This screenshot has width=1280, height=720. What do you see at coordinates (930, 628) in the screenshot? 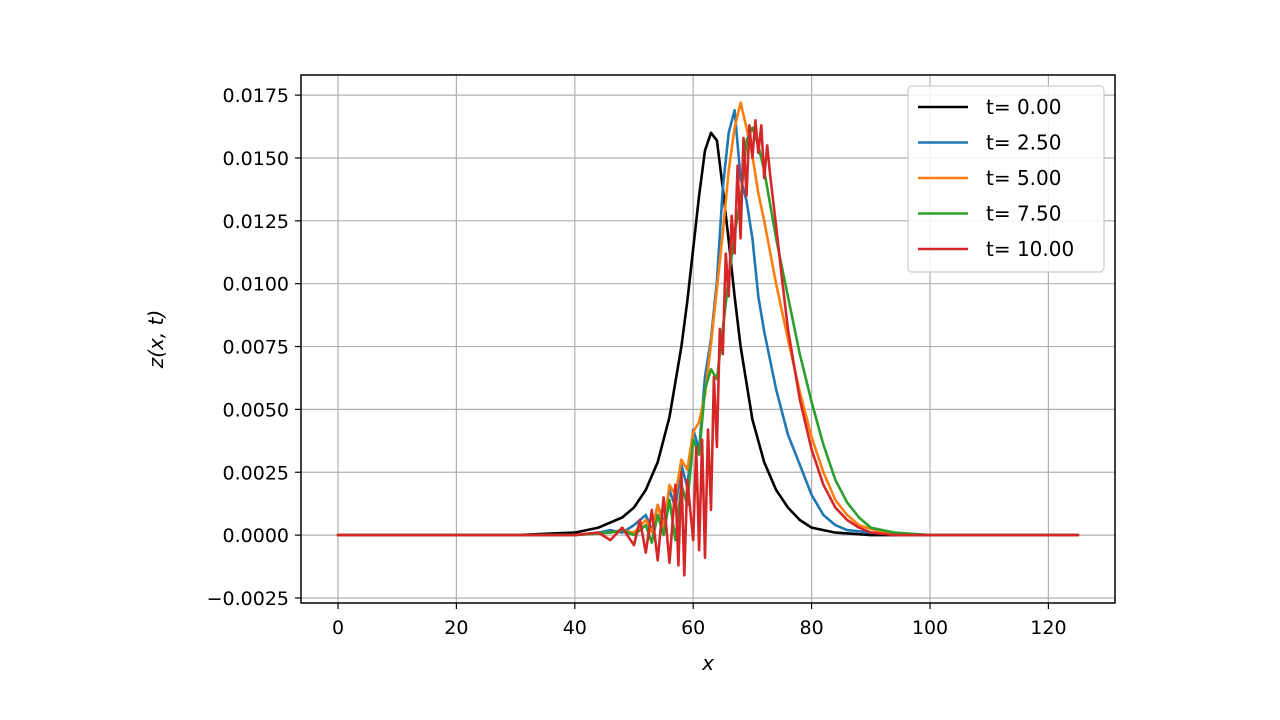
I see `x-tick-label: 100` at bounding box center [930, 628].